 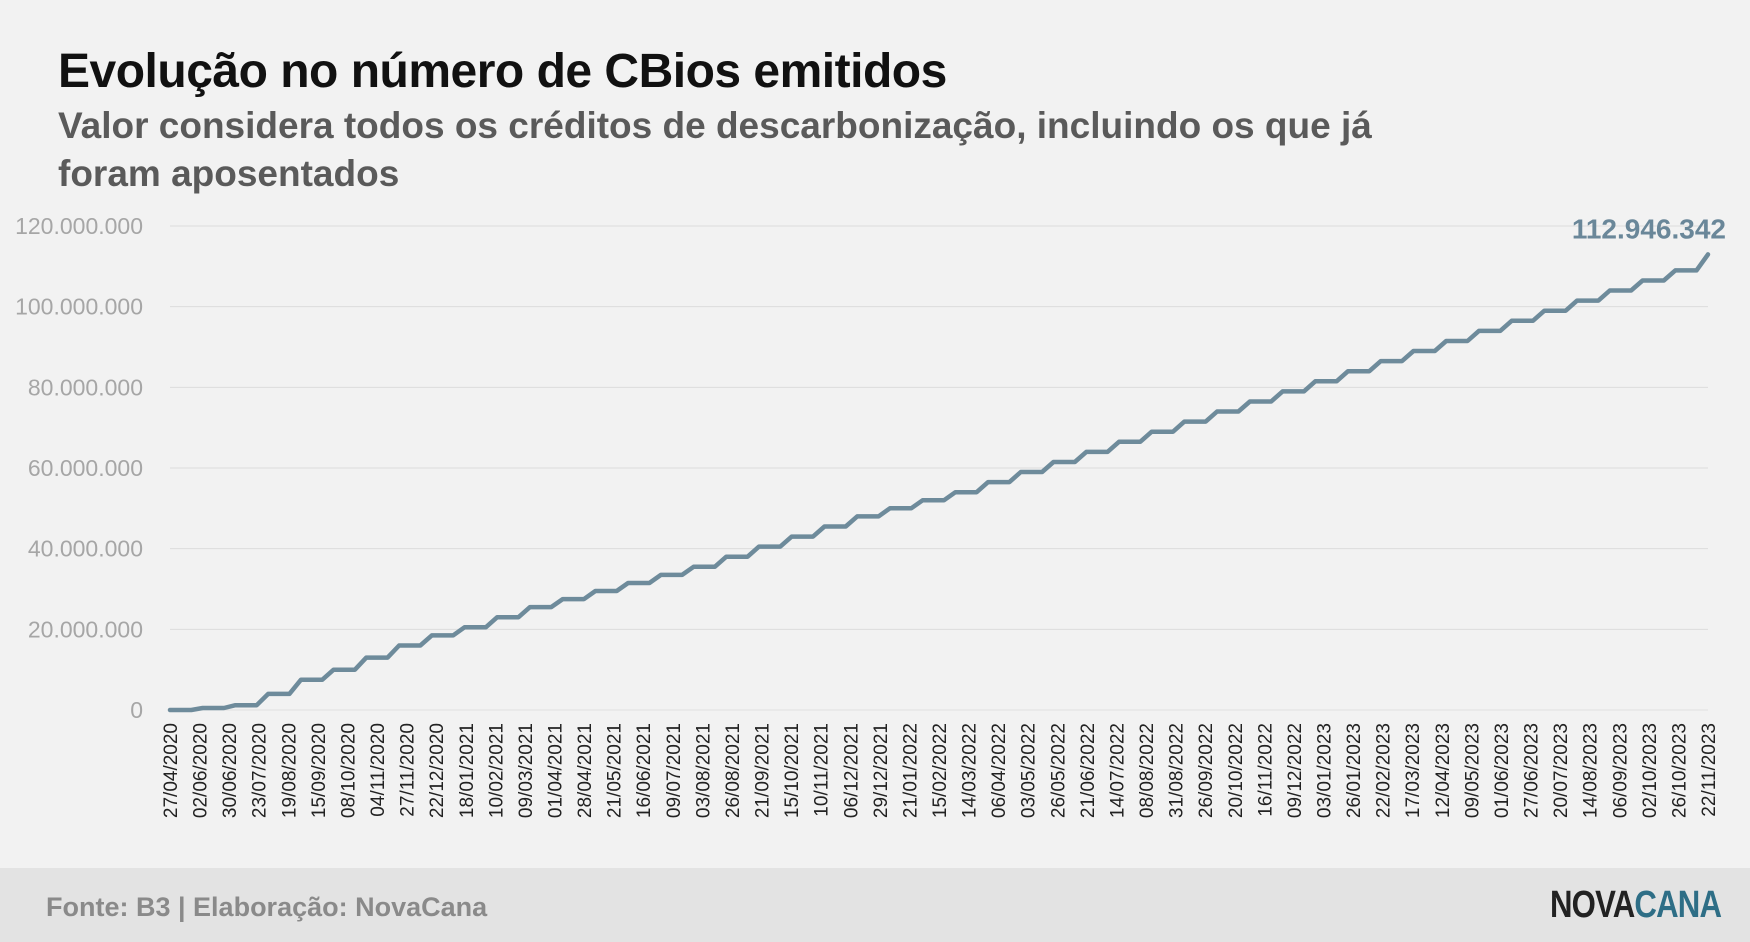 What do you see at coordinates (763, 770) in the screenshot?
I see `x-tick-label: 21/09/2021` at bounding box center [763, 770].